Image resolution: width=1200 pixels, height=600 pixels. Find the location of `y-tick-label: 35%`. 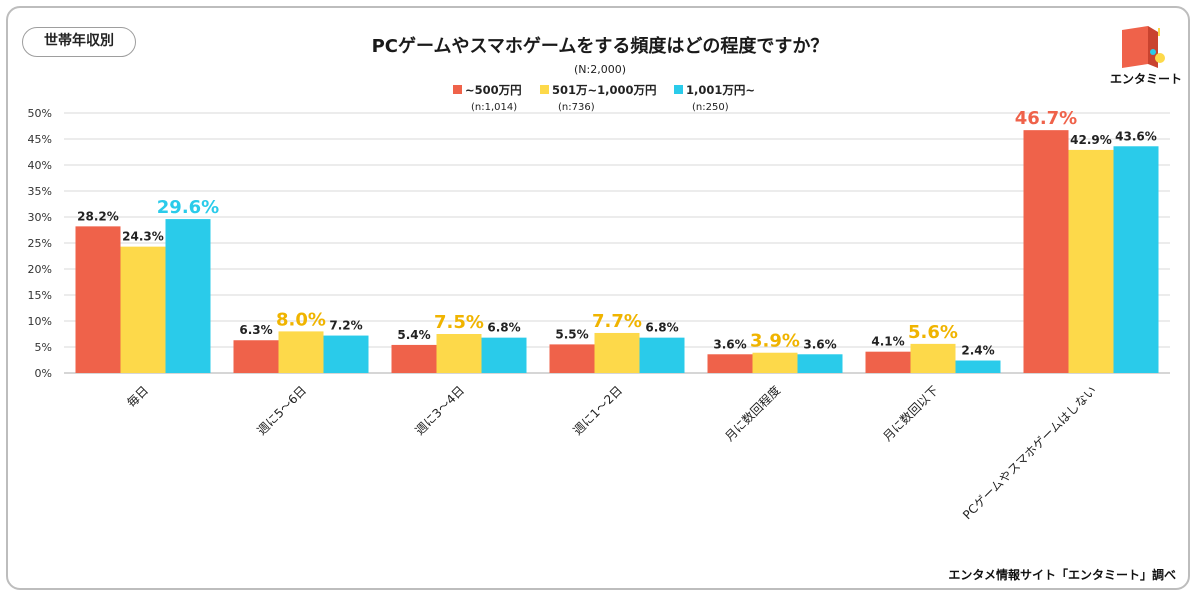

y-tick-label: 35% is located at coordinates (40, 191).